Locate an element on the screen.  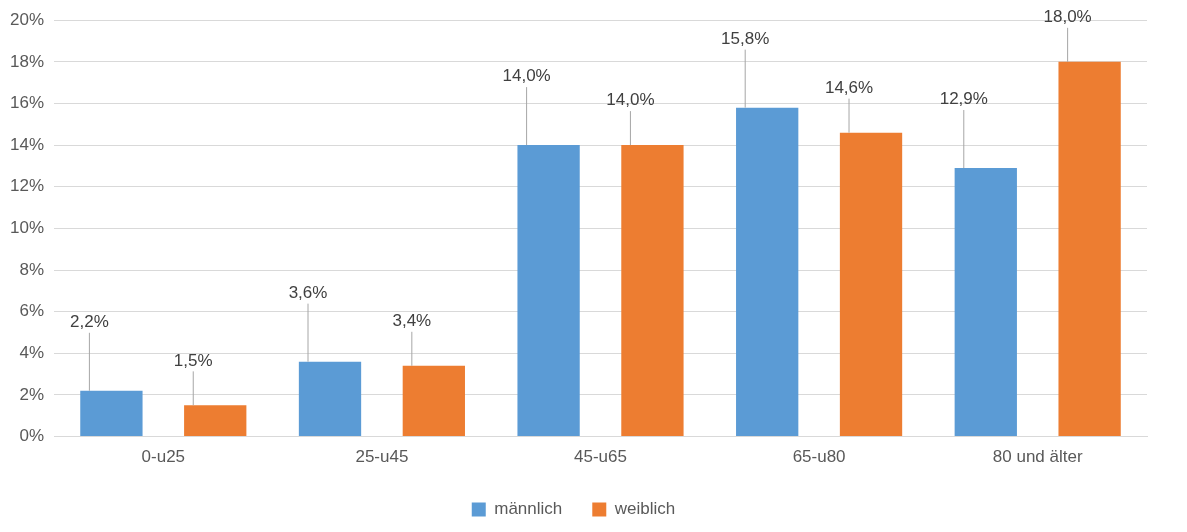
data-label: 1,5% is located at coordinates (193, 360).